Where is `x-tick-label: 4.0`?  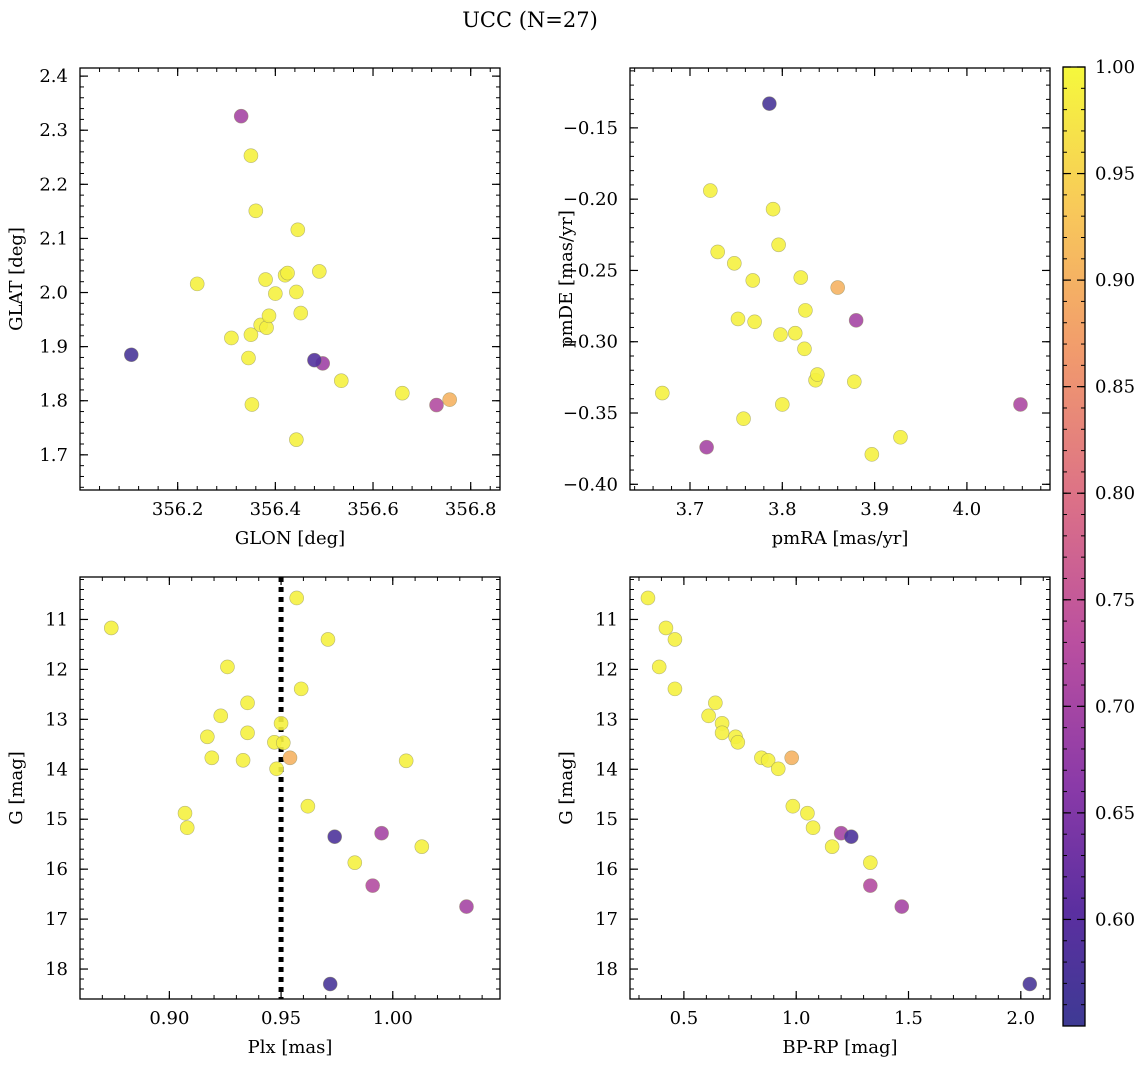
x-tick-label: 4.0 is located at coordinates (967, 509).